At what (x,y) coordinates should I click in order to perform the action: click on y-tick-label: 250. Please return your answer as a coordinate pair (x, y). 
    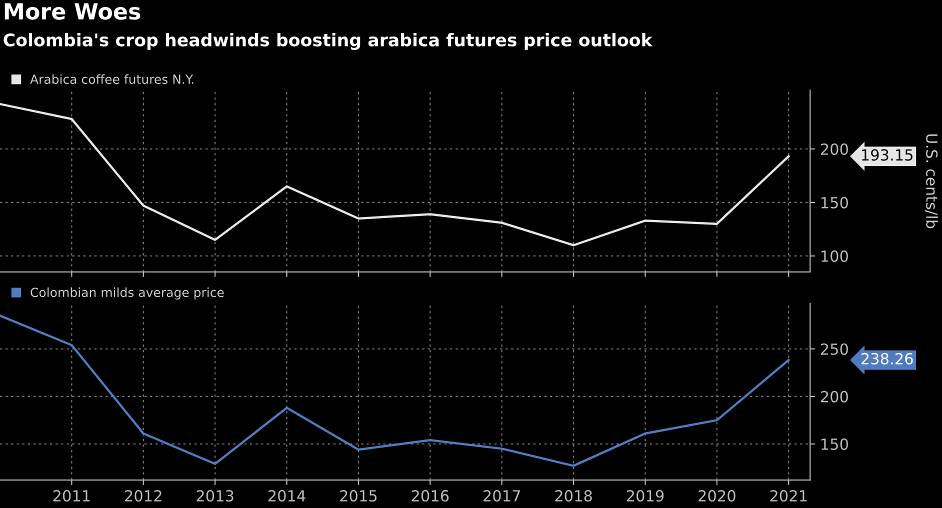
    Looking at the image, I should click on (834, 349).